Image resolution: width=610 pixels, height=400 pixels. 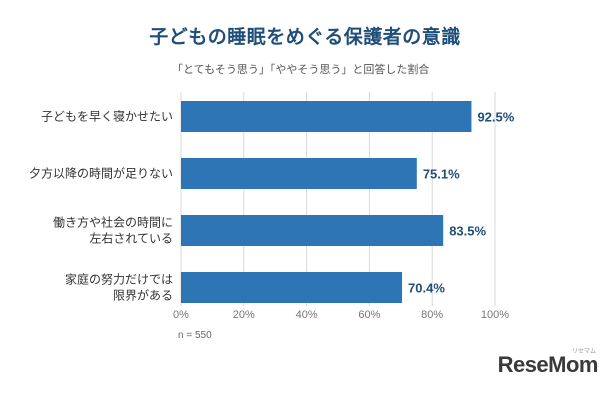 What do you see at coordinates (495, 315) in the screenshot?
I see `x-tick-label: 100%` at bounding box center [495, 315].